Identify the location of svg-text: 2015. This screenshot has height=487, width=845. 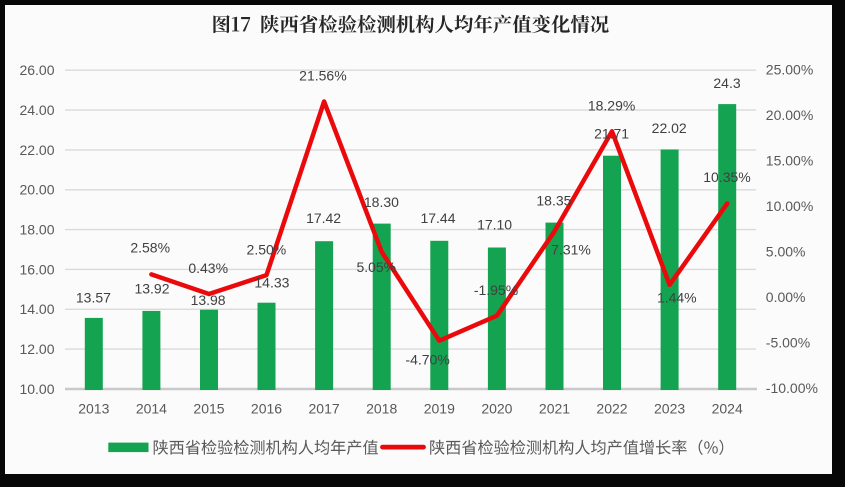
(208, 409).